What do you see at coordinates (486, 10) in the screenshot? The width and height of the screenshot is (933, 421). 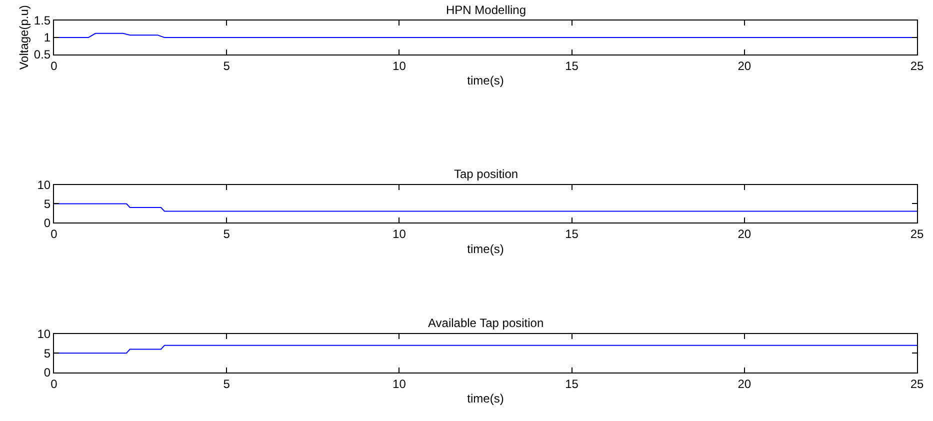 I see `chart-title: HPN Modelling` at bounding box center [486, 10].